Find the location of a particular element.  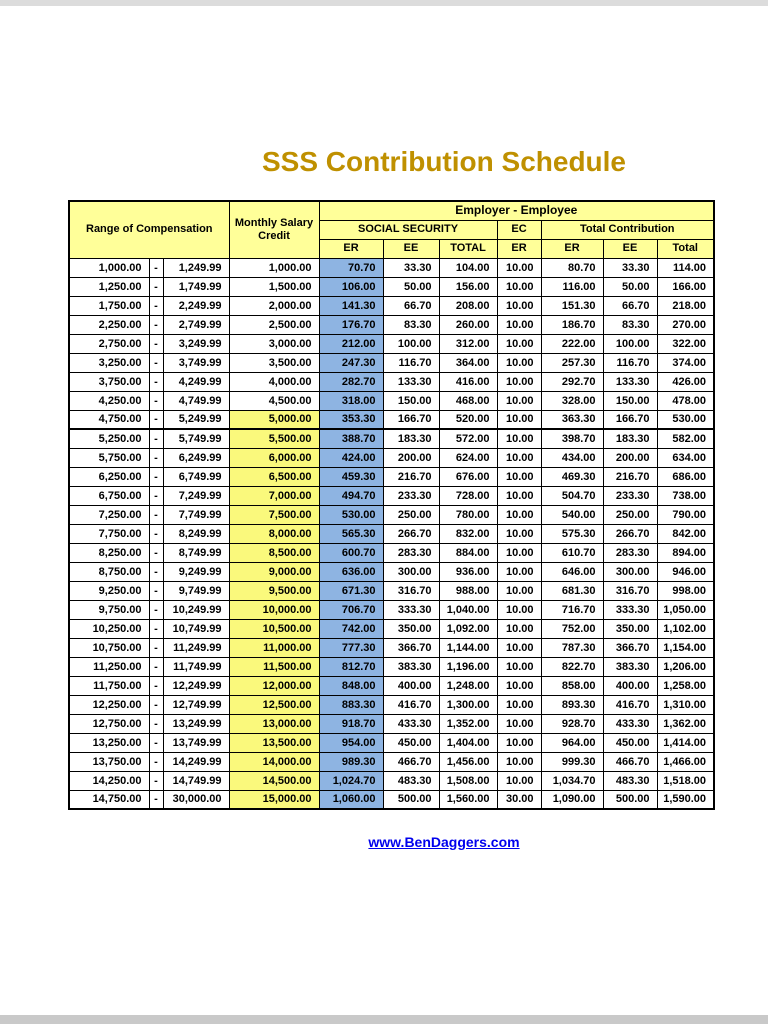

cell-range-min: 10,250.00 is located at coordinates (109, 628).